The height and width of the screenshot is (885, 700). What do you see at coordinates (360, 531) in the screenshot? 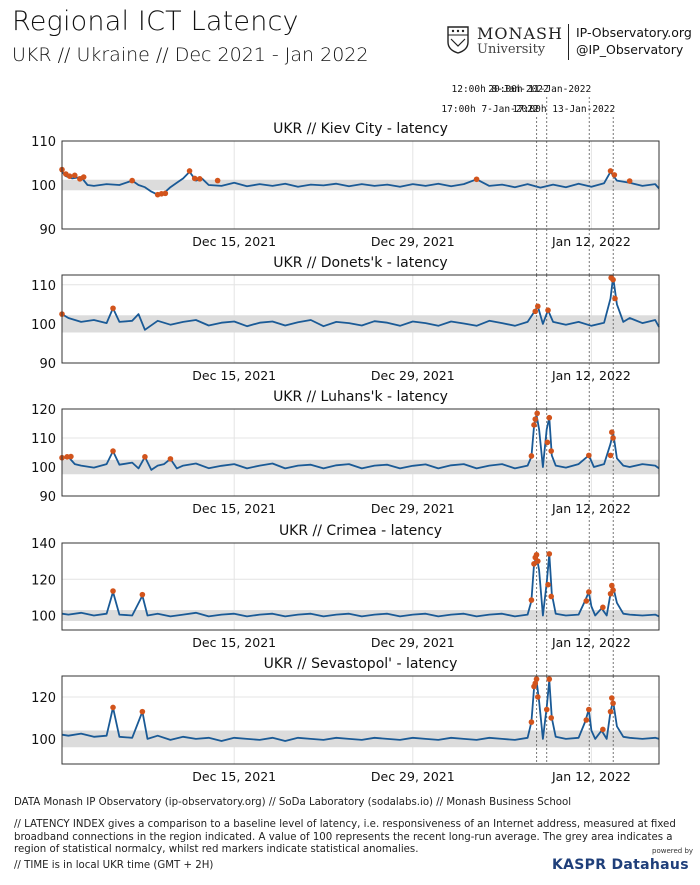
I see `chart-title: UKR // Crimea - latency` at bounding box center [360, 531].